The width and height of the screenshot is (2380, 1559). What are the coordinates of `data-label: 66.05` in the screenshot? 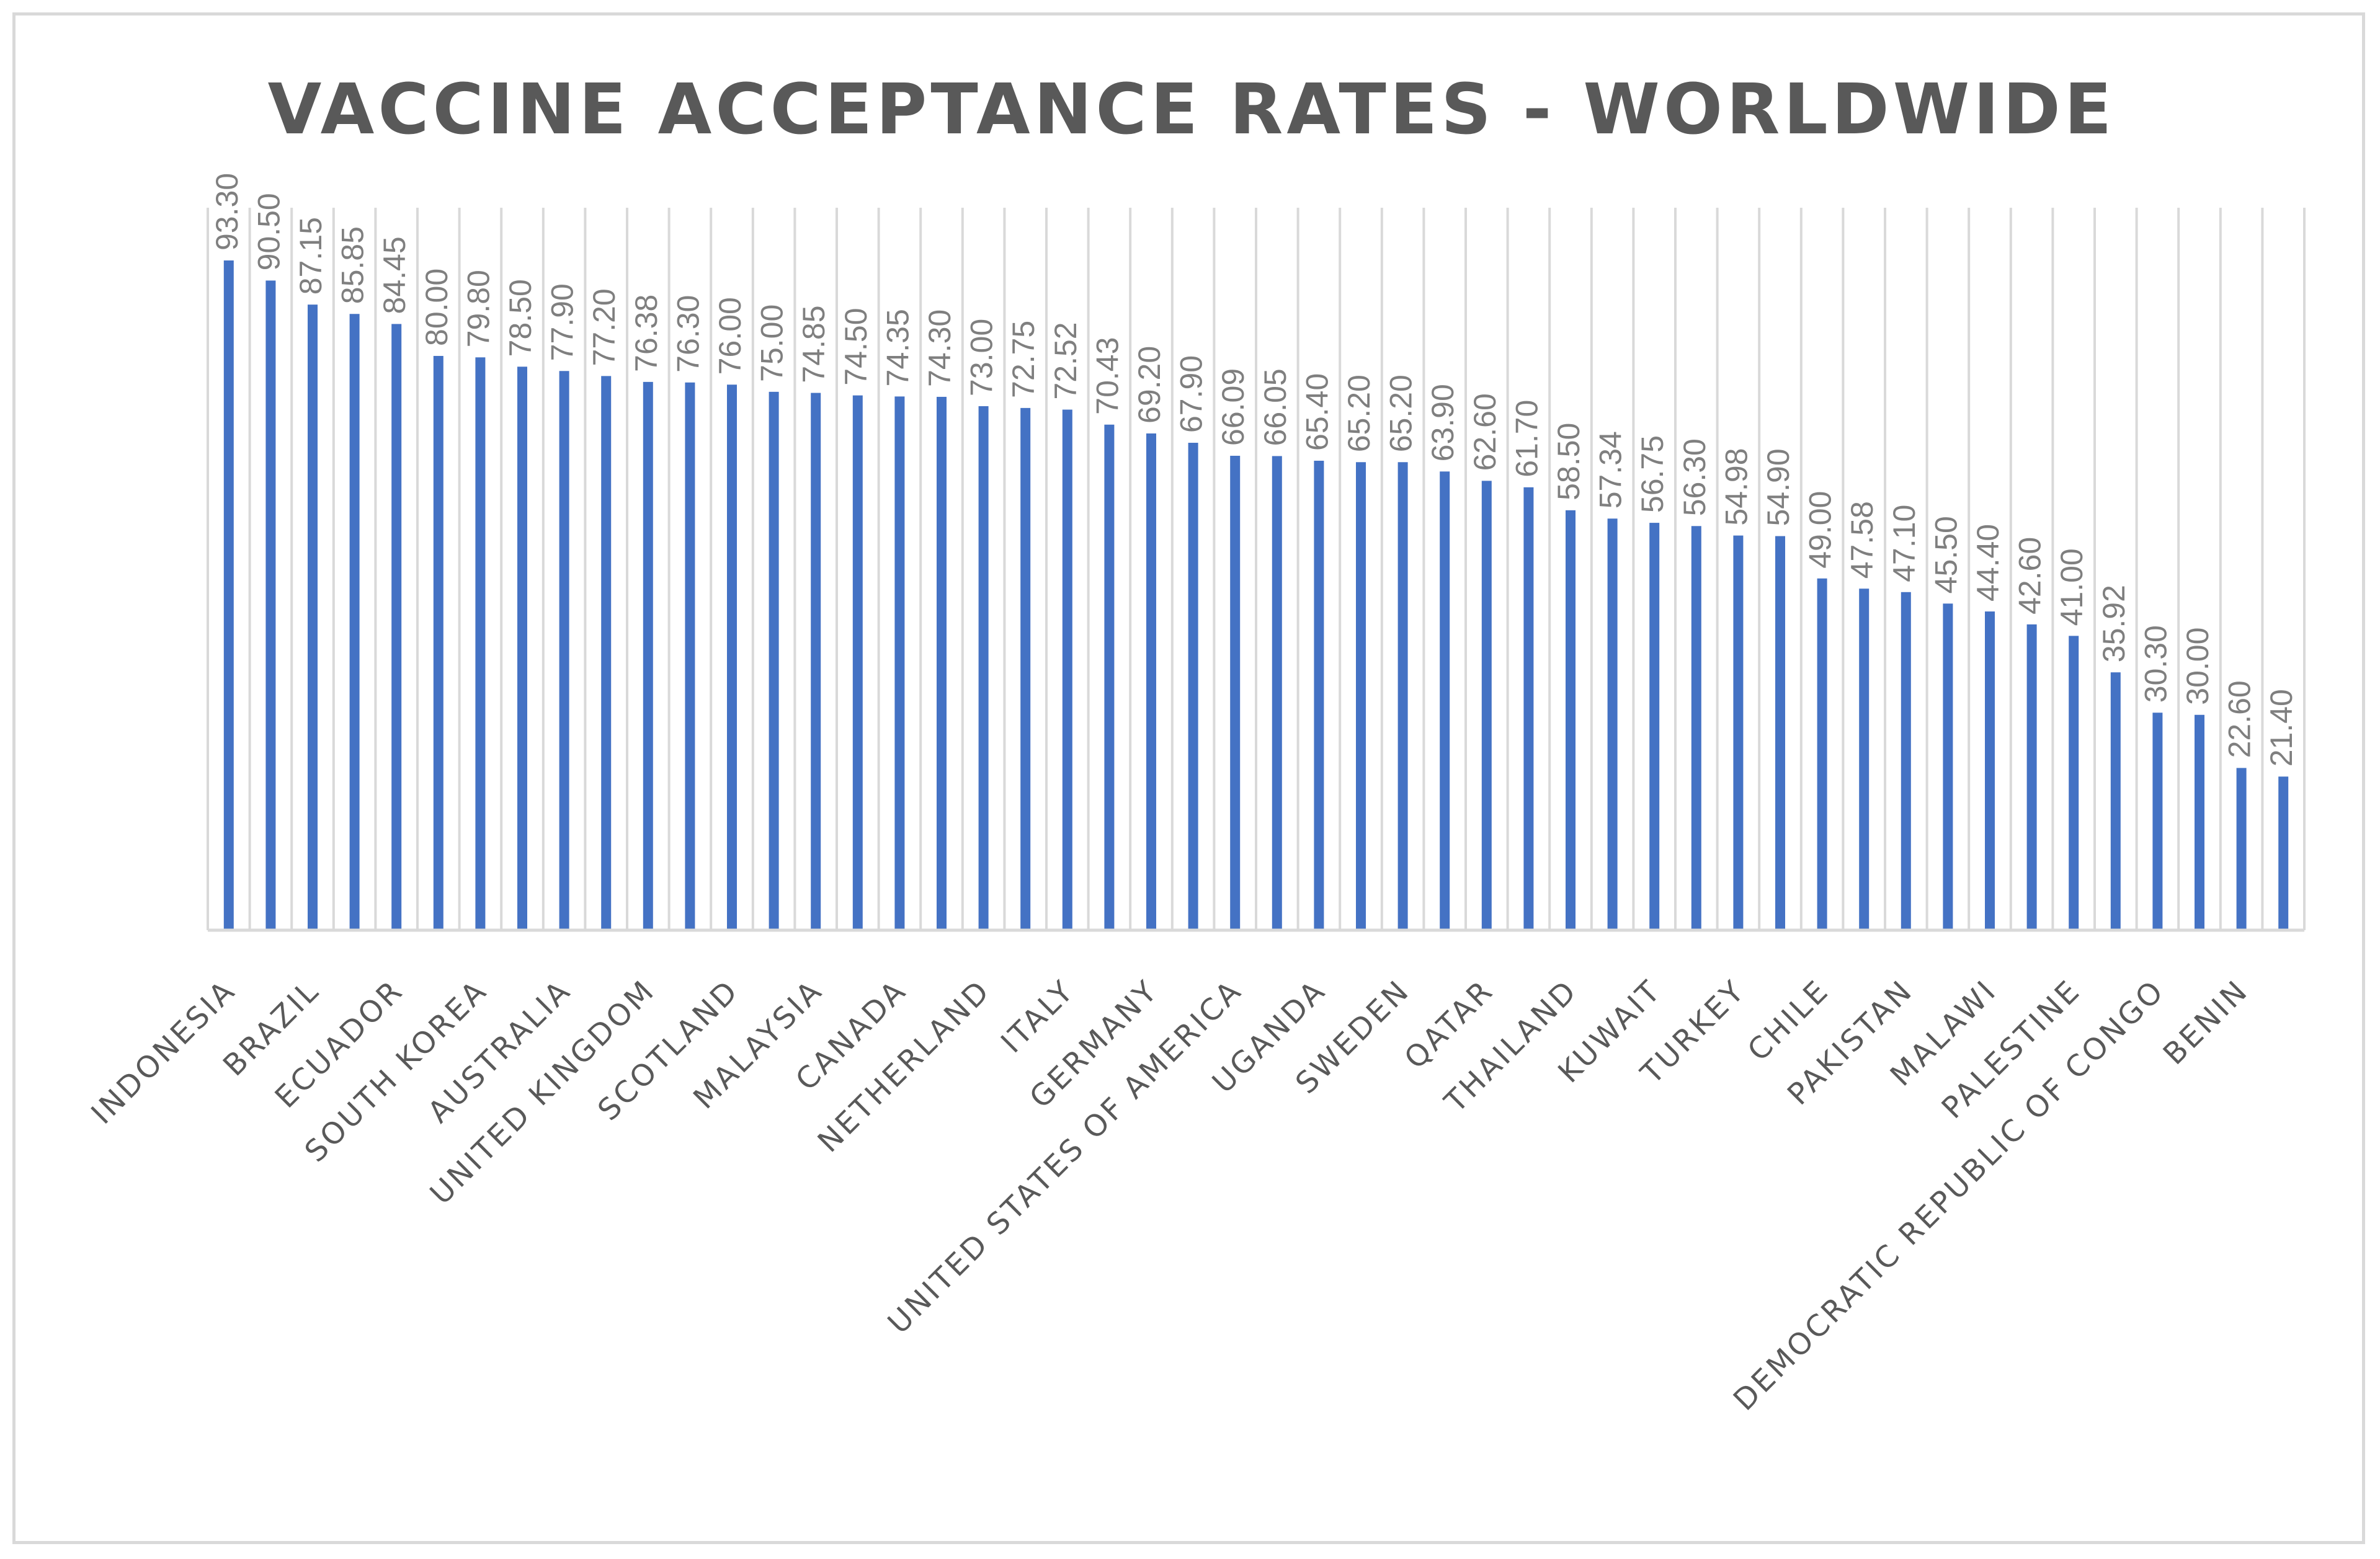 It's located at (1275, 407).